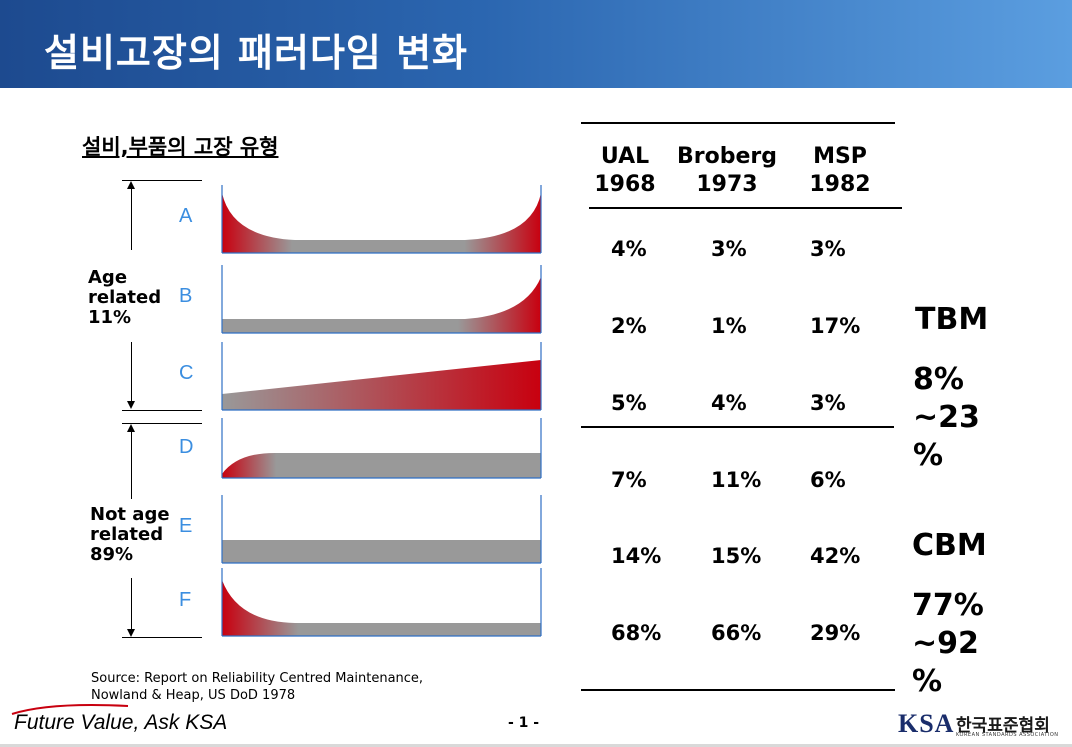 The height and width of the screenshot is (747, 1072). What do you see at coordinates (636, 556) in the screenshot?
I see `cell-r5-ual: 14%` at bounding box center [636, 556].